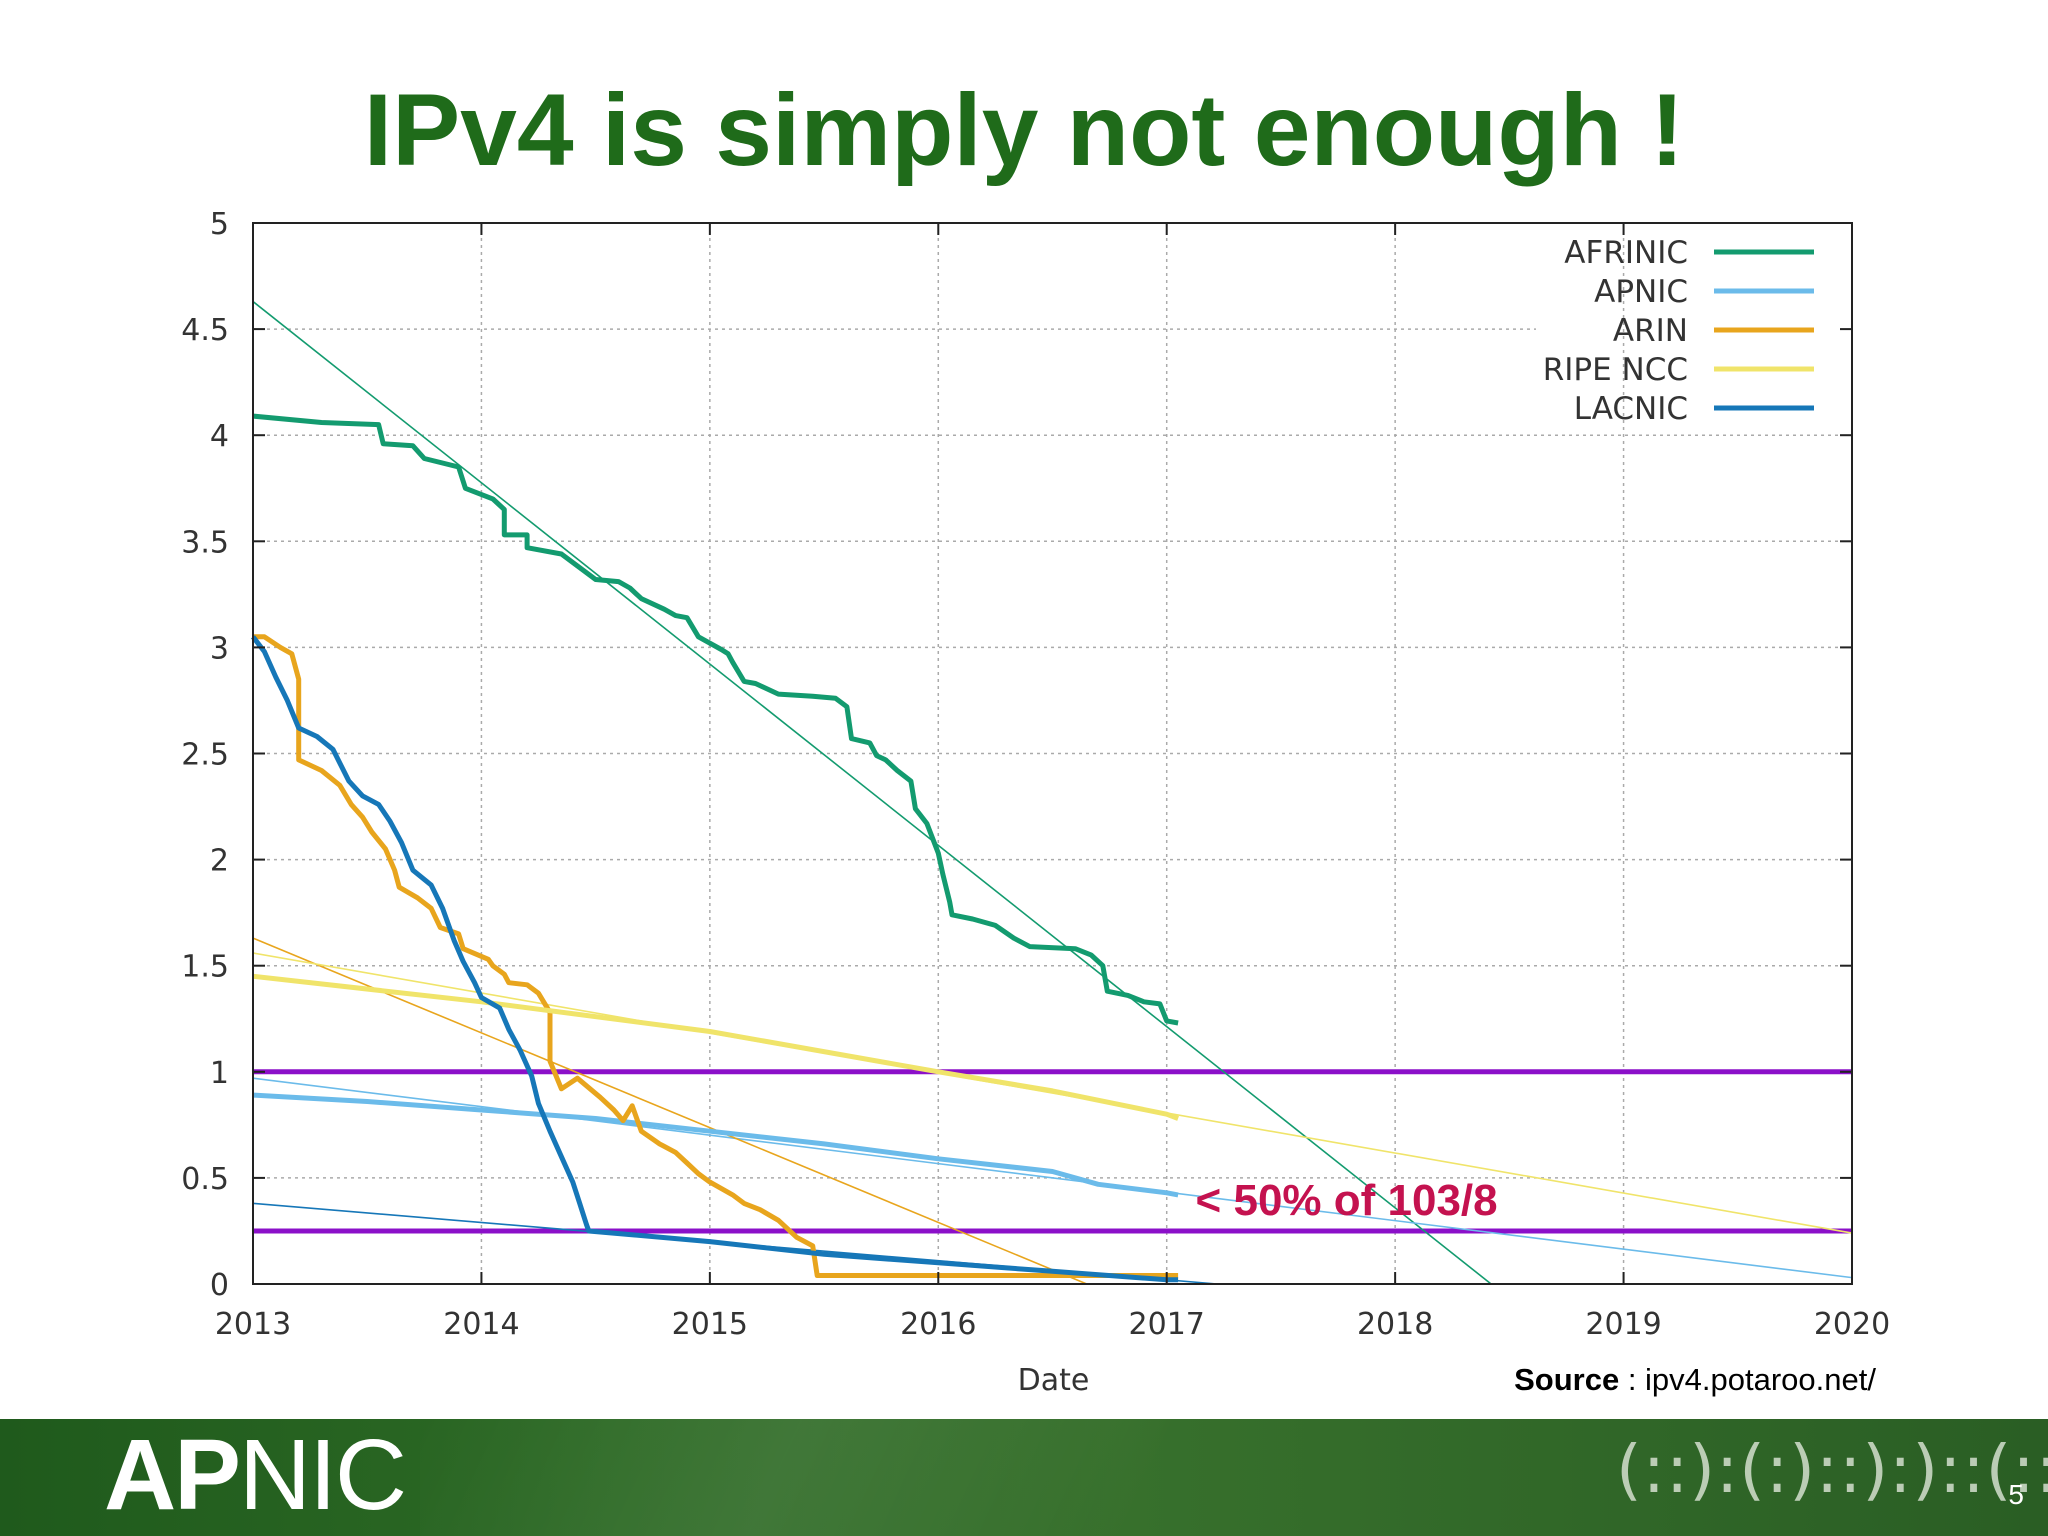 The width and height of the screenshot is (2048, 1536). Describe the element at coordinates (253, 1324) in the screenshot. I see `x-tick-label: 2013` at that location.